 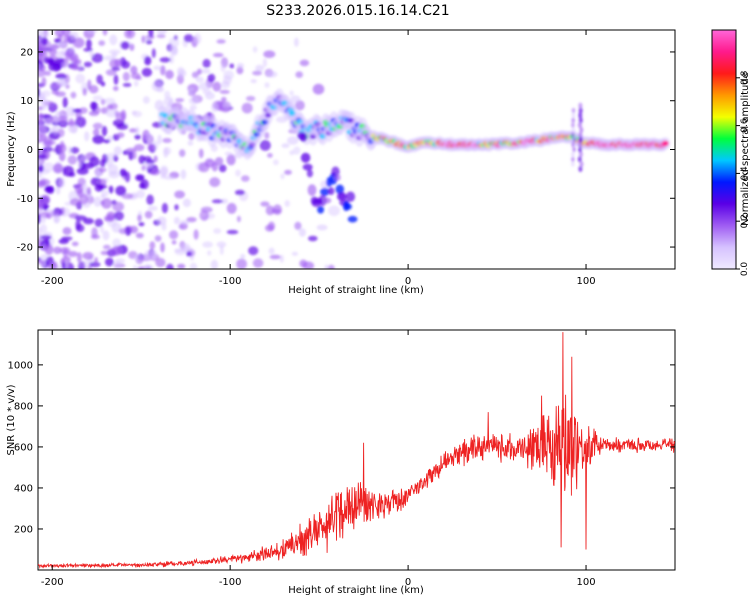 I want to click on y-tick-label: 400, so click(x=23, y=488).